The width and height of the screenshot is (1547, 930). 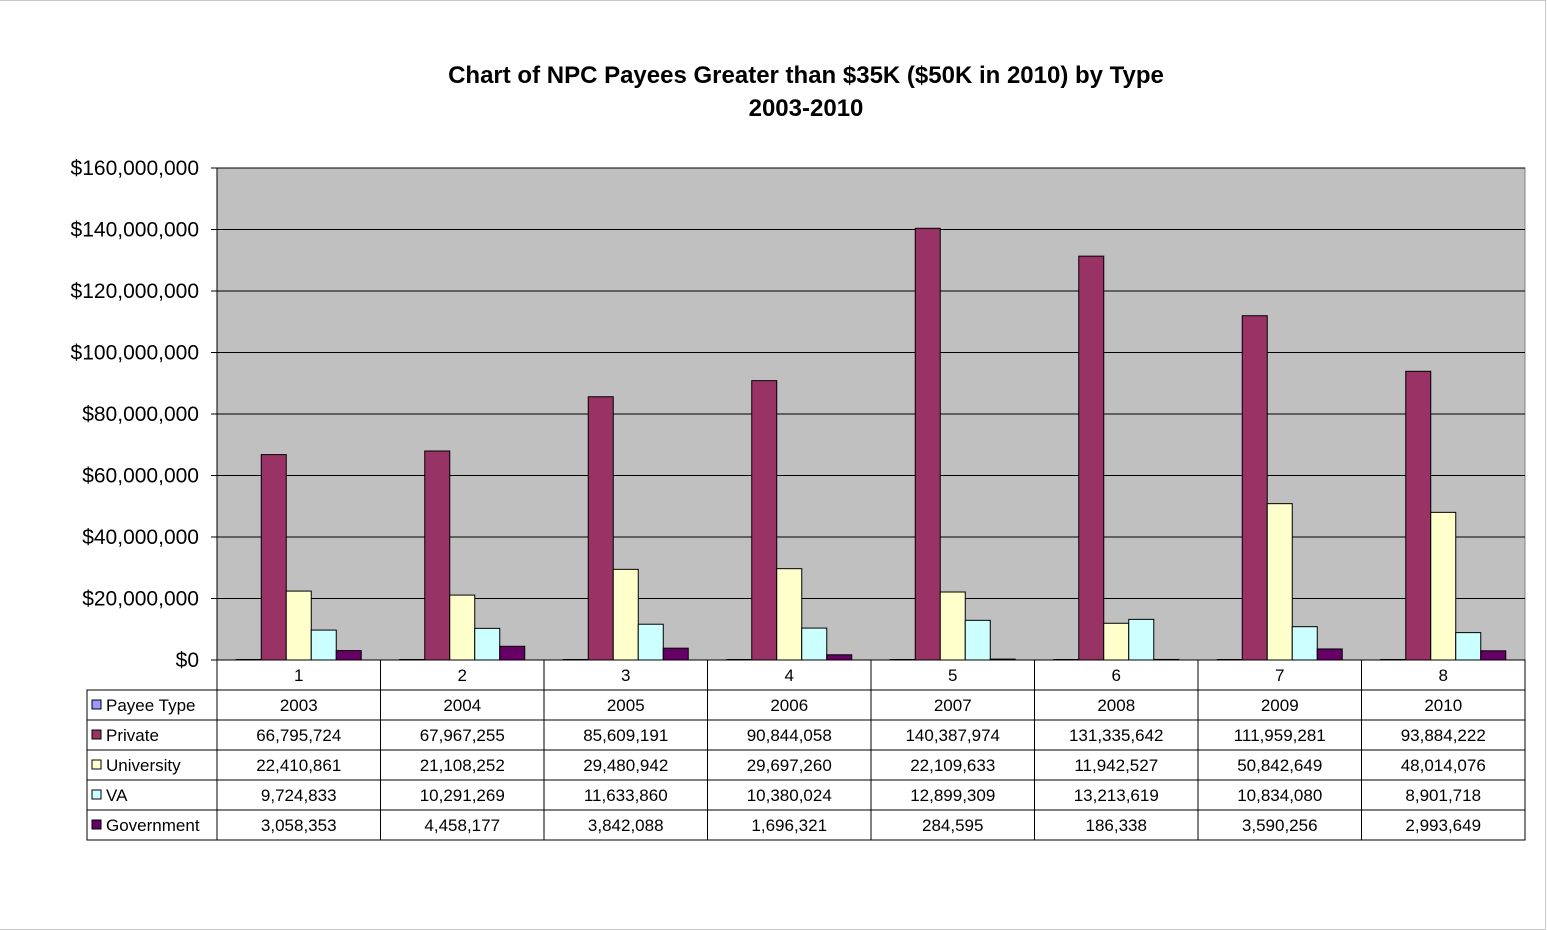 I want to click on chart-subtitle: 2003-2010, so click(x=806, y=108).